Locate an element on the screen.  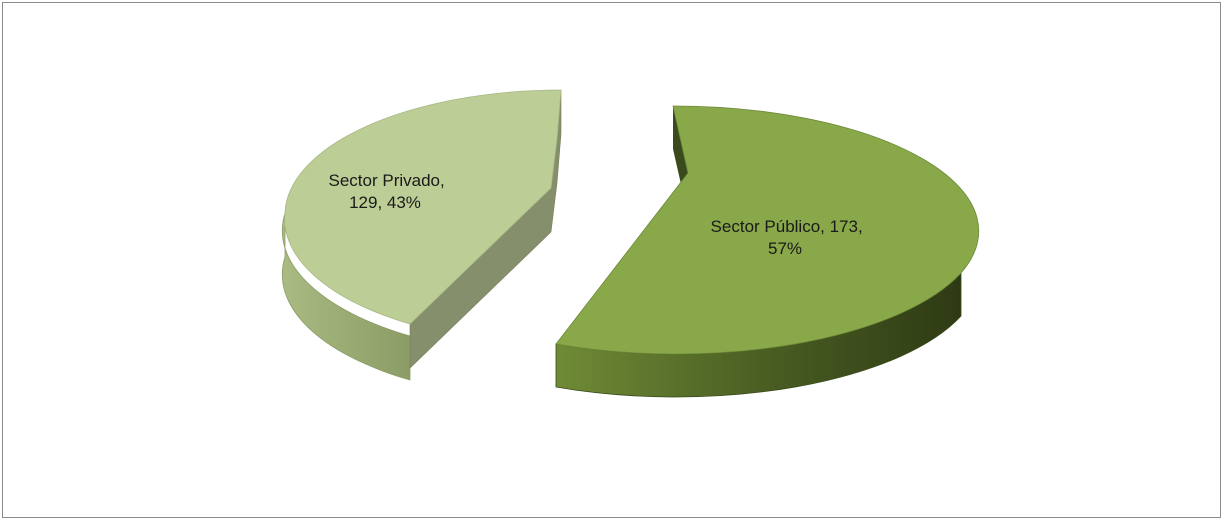
data-label-sector-privado-line2: 129, 43% is located at coordinates (385, 202).